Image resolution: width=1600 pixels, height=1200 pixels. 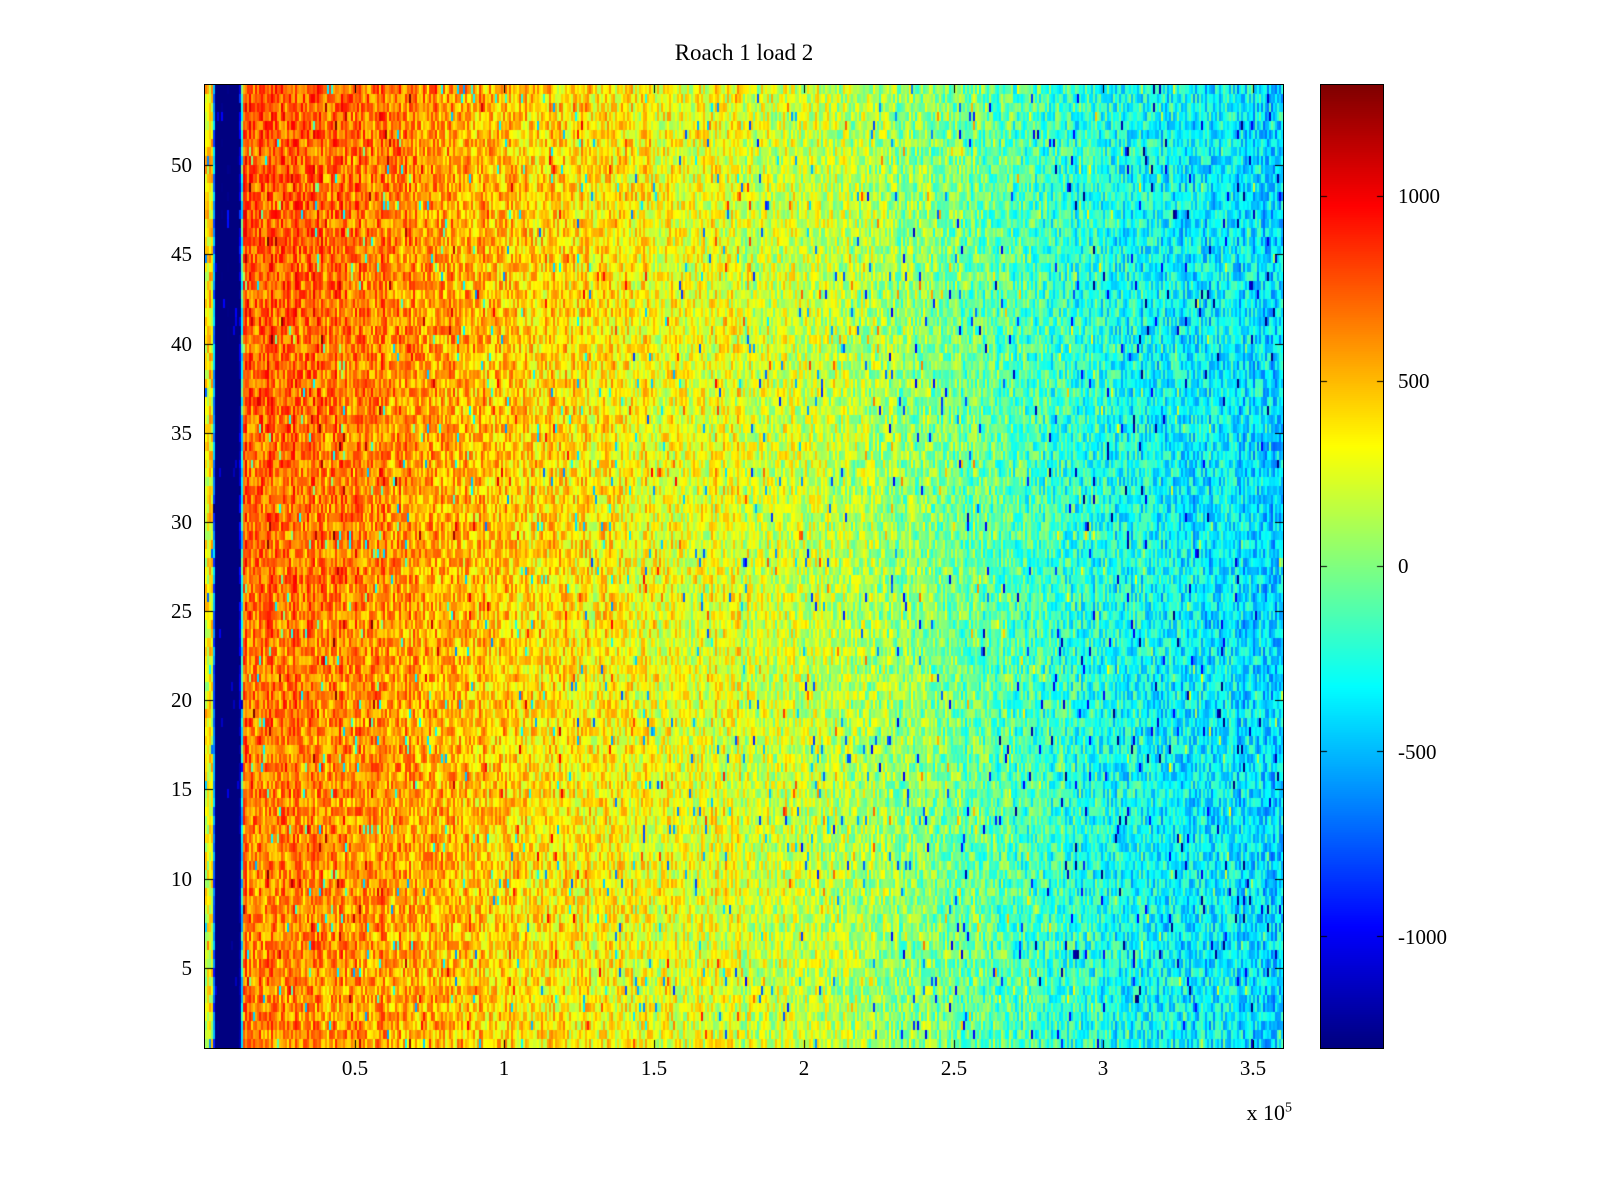 I want to click on colorbar-tick-label: 1000, so click(x=1419, y=196).